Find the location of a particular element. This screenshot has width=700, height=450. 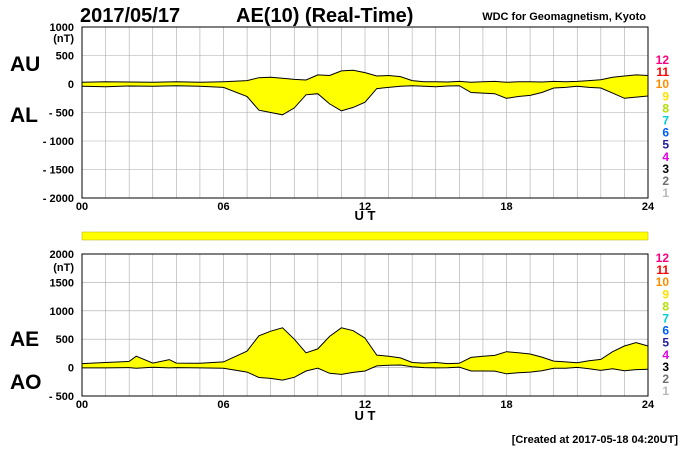

y-tick-label: - 2000 is located at coordinates (58, 199).